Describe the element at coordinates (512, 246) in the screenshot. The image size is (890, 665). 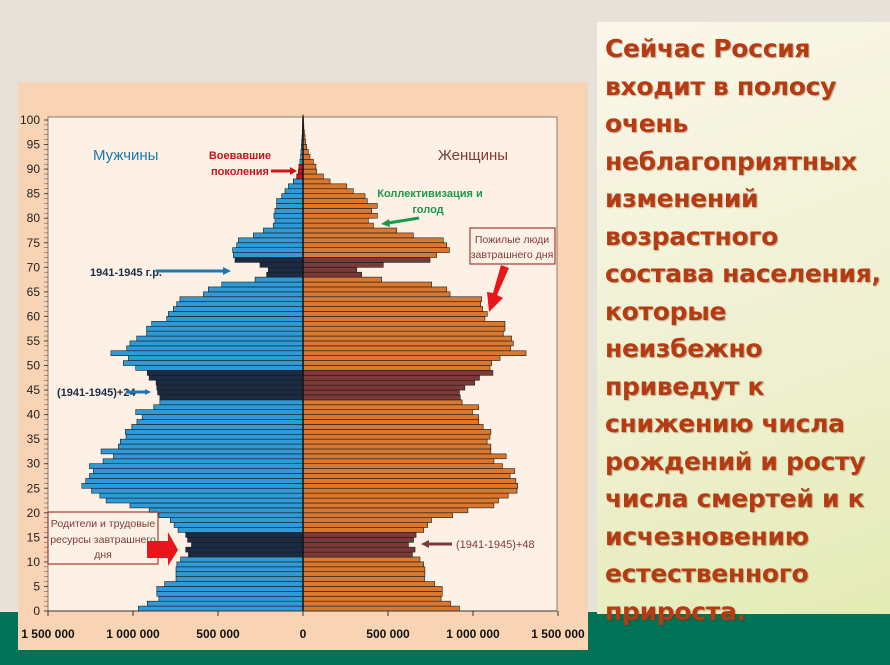
I see `elder-box` at that location.